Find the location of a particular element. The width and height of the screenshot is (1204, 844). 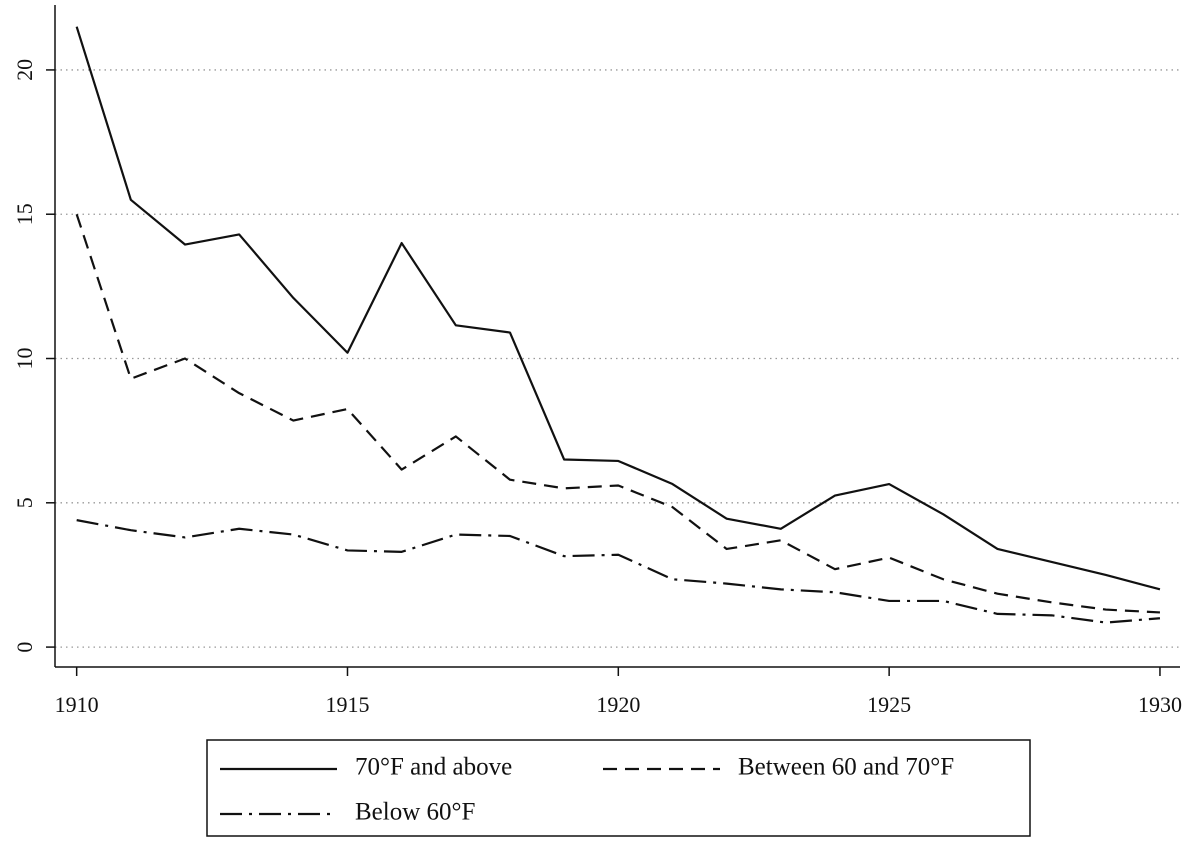

y-tick-label: 5 is located at coordinates (24, 502).